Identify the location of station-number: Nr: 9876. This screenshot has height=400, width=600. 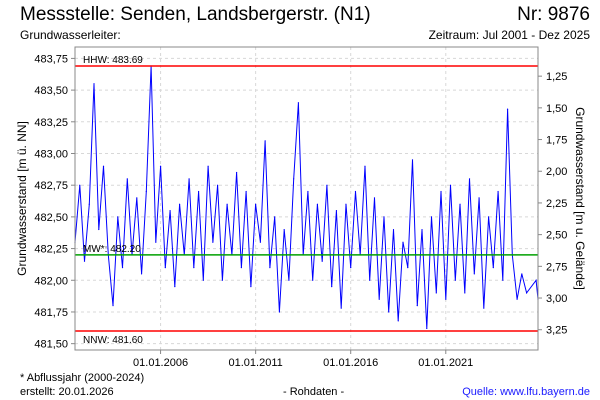
(553, 14).